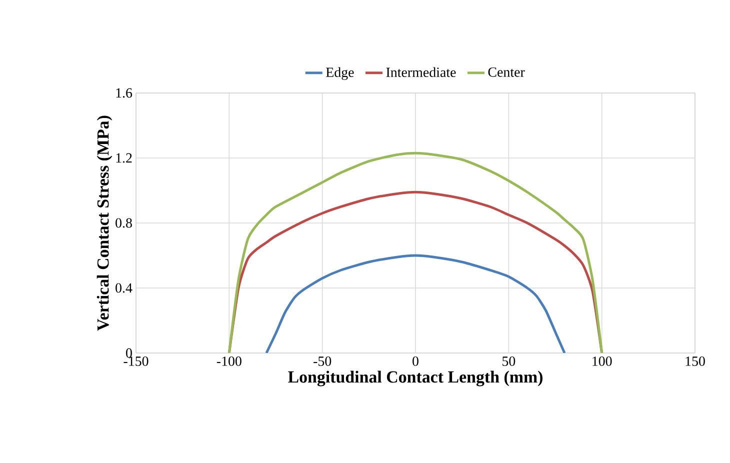 This screenshot has width=730, height=463. Describe the element at coordinates (602, 361) in the screenshot. I see `x-tick-label: 100` at that location.